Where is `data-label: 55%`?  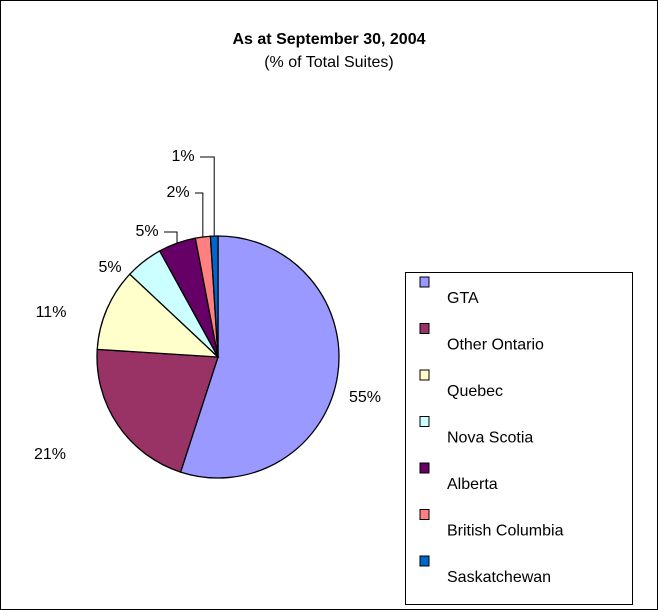 data-label: 55% is located at coordinates (365, 397).